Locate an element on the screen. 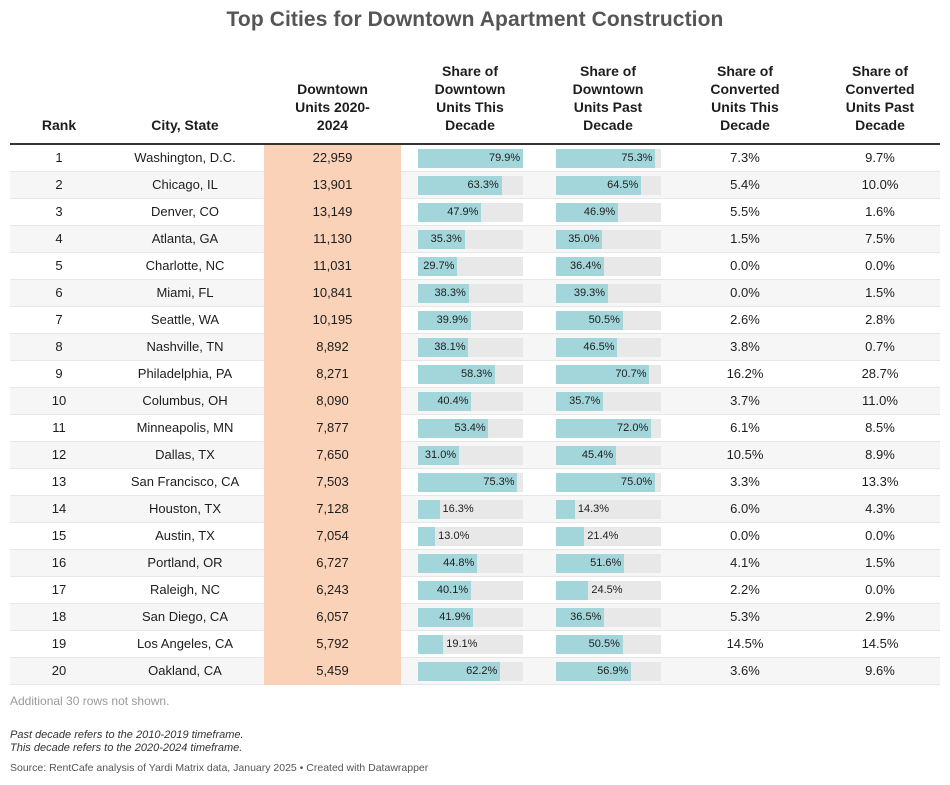  city-cell: Washington, D.C. is located at coordinates (185, 157).